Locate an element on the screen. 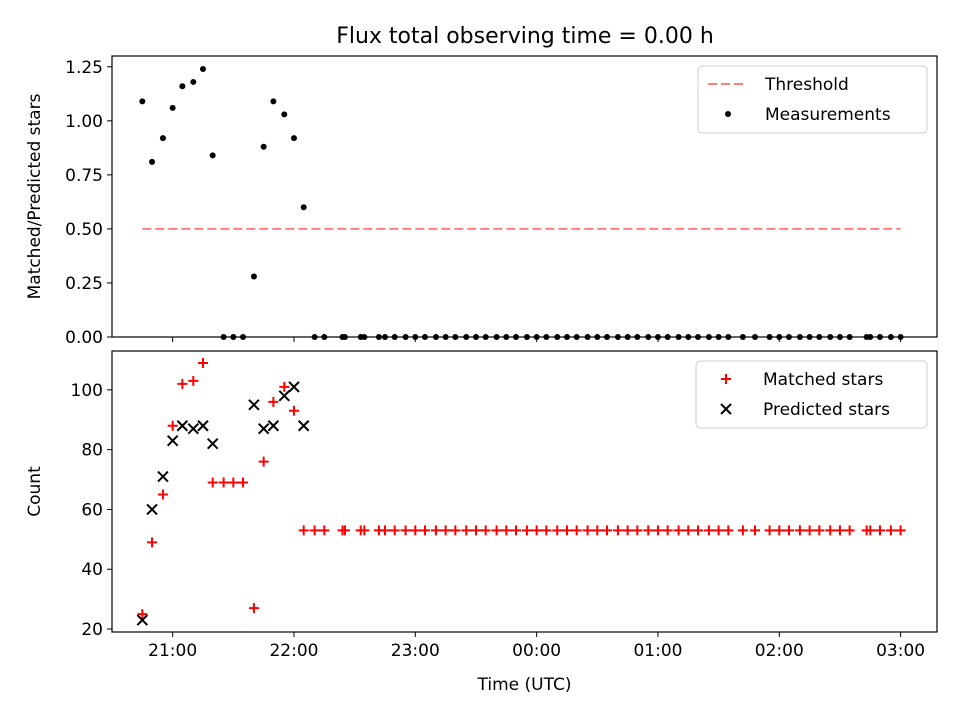 Image resolution: width=960 pixels, height=720 pixels. x-tick-label: 22:00 is located at coordinates (293, 651).